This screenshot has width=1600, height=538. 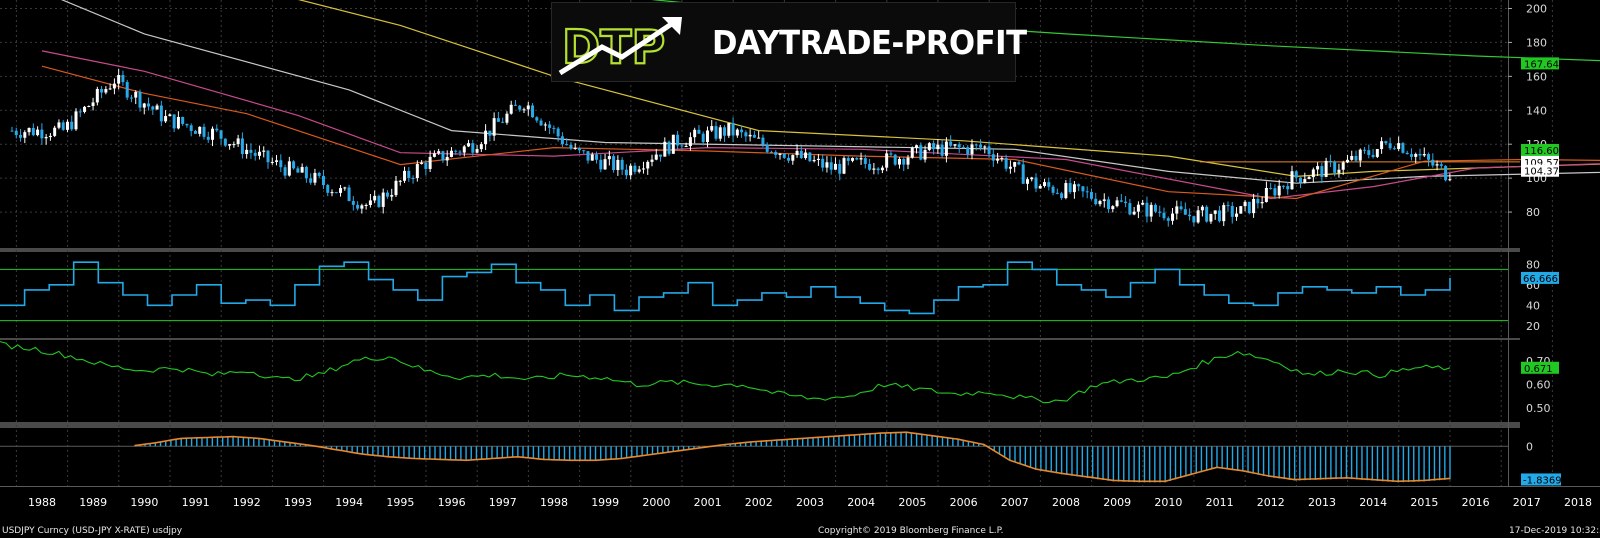 What do you see at coordinates (42, 502) in the screenshot?
I see `xtick-label: 1988` at bounding box center [42, 502].